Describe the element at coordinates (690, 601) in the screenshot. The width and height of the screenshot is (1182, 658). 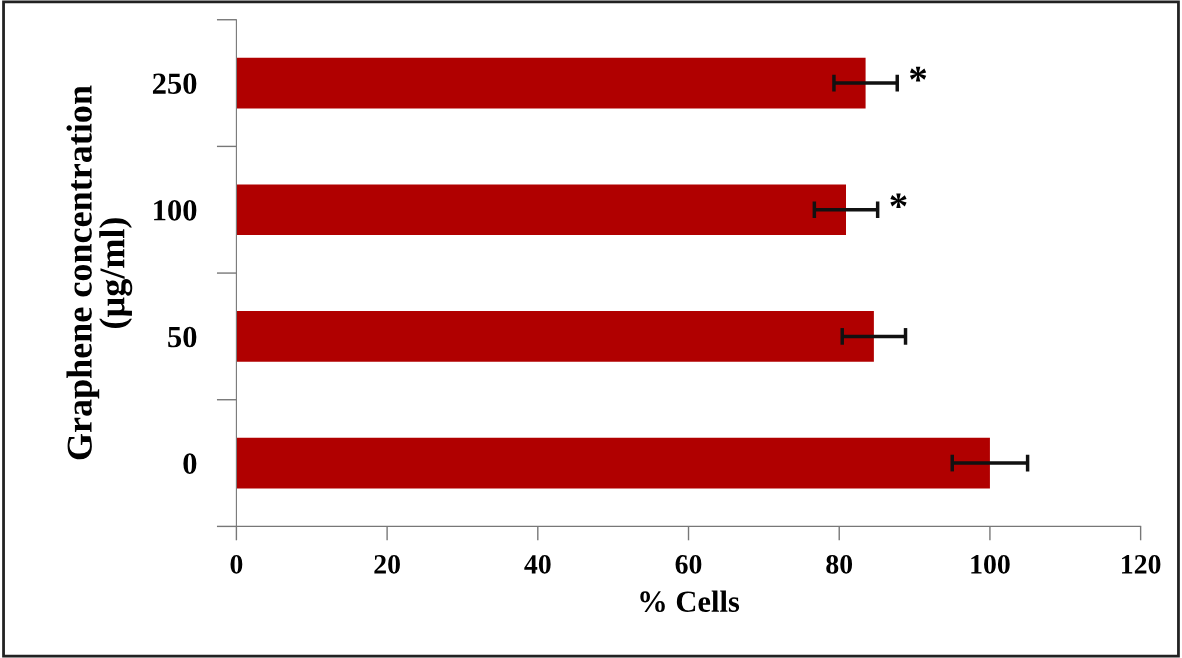
I see `x-axis-title: % Cells` at that location.